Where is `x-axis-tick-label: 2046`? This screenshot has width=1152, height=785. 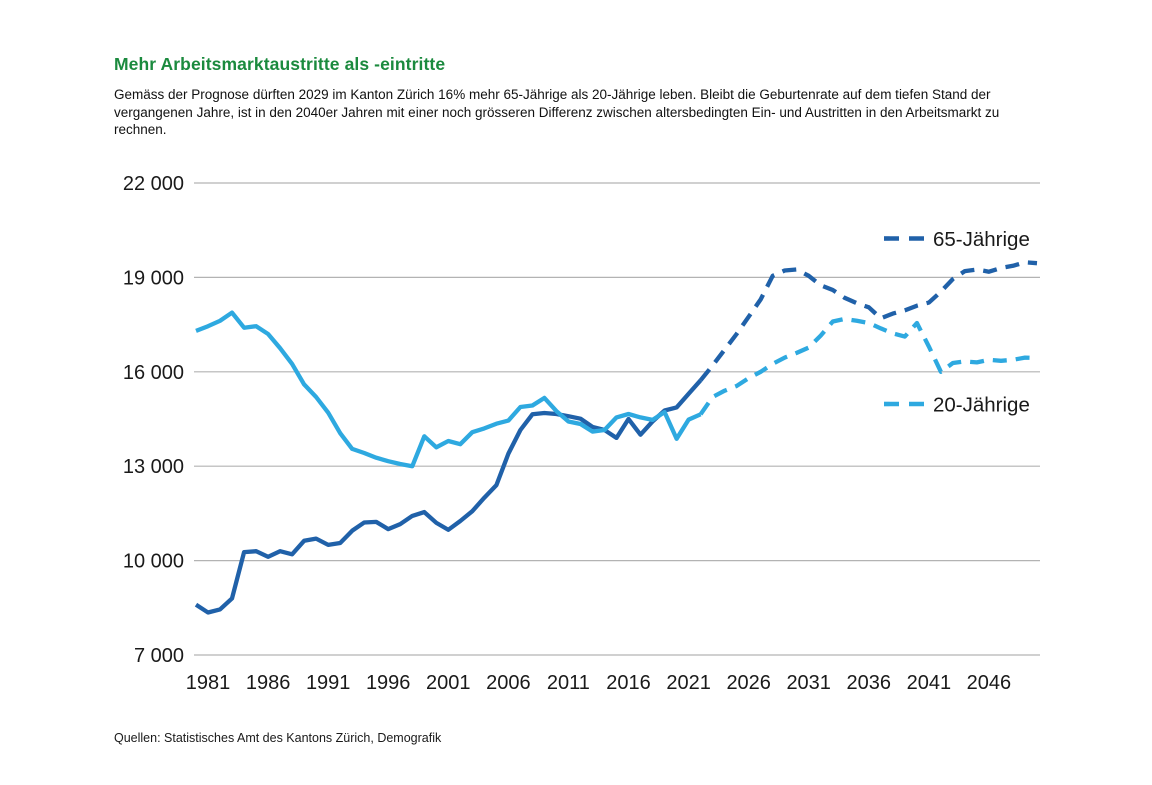
x-axis-tick-label: 2046 is located at coordinates (989, 683).